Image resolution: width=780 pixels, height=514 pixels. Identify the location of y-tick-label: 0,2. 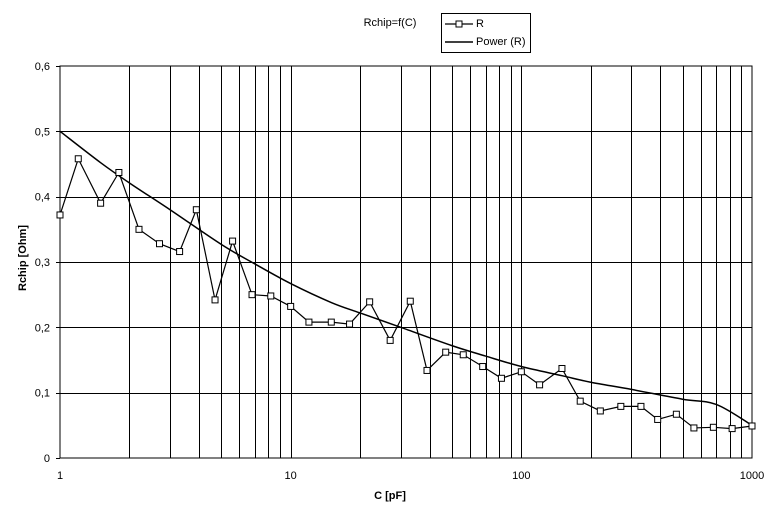
(42, 328).